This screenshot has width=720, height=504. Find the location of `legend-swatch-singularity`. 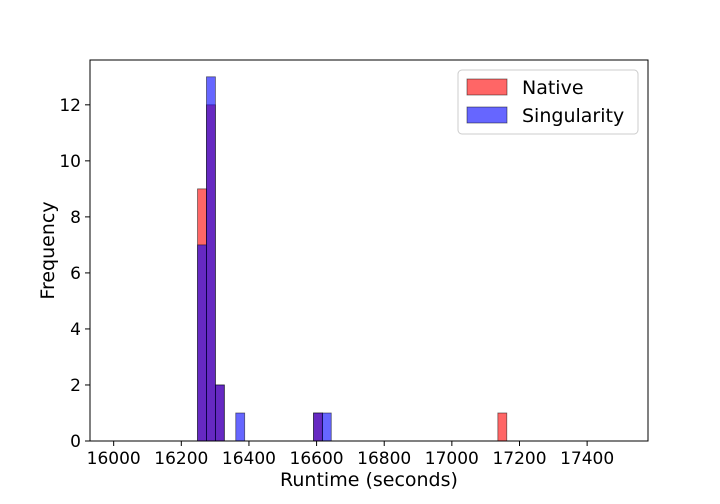

legend-swatch-singularity is located at coordinates (487, 115).